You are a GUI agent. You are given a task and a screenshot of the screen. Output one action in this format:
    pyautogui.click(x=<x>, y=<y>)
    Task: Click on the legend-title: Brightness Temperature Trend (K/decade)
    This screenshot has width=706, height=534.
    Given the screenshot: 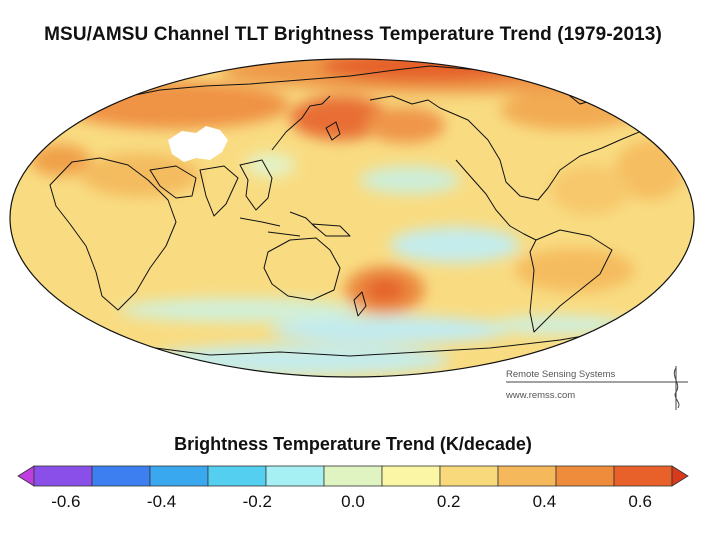 What is the action you would take?
    pyautogui.click(x=353, y=444)
    